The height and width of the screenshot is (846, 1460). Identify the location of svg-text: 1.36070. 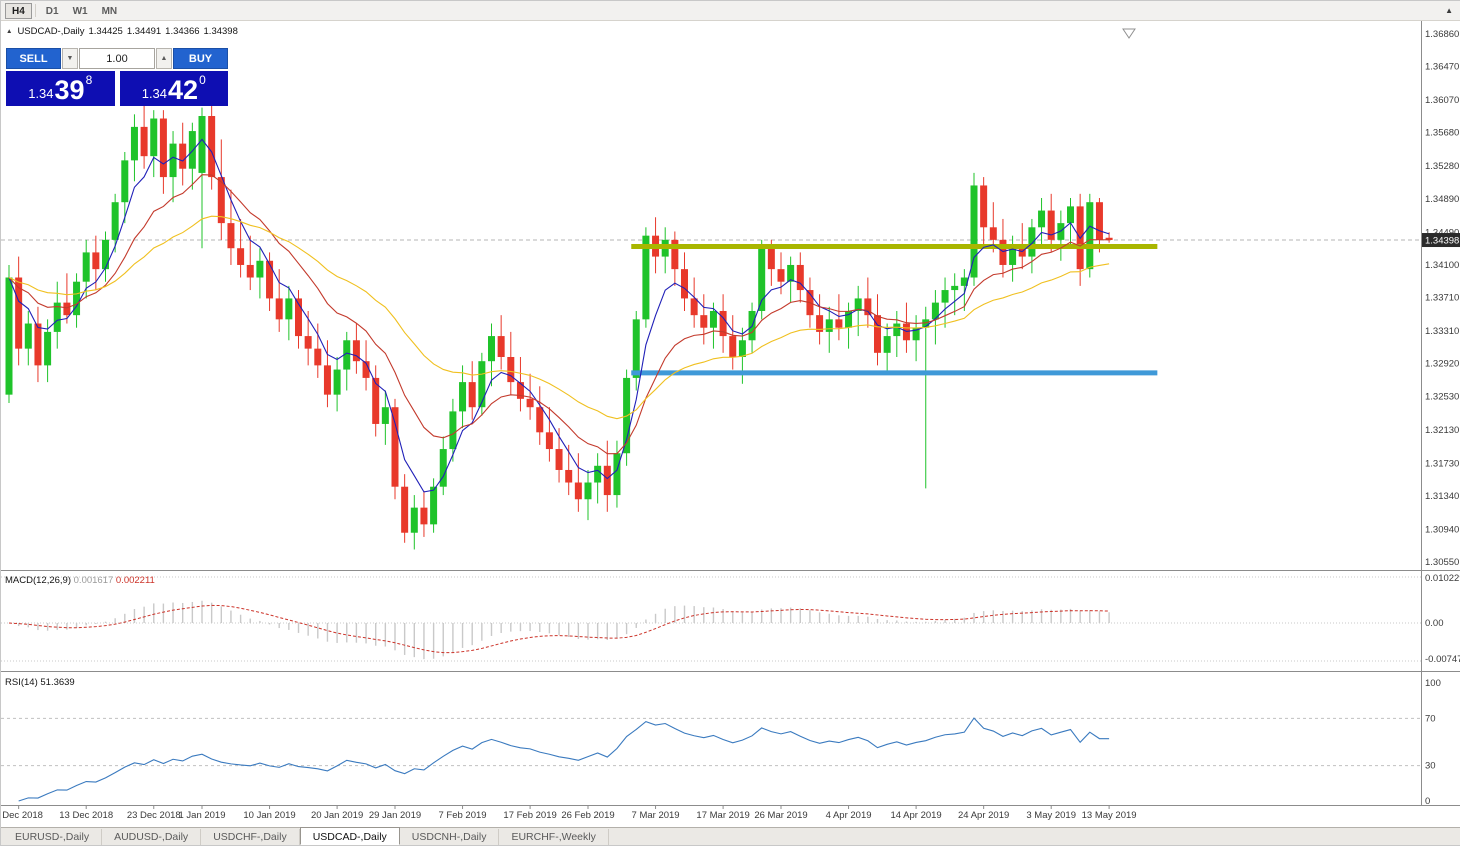
(1442, 100).